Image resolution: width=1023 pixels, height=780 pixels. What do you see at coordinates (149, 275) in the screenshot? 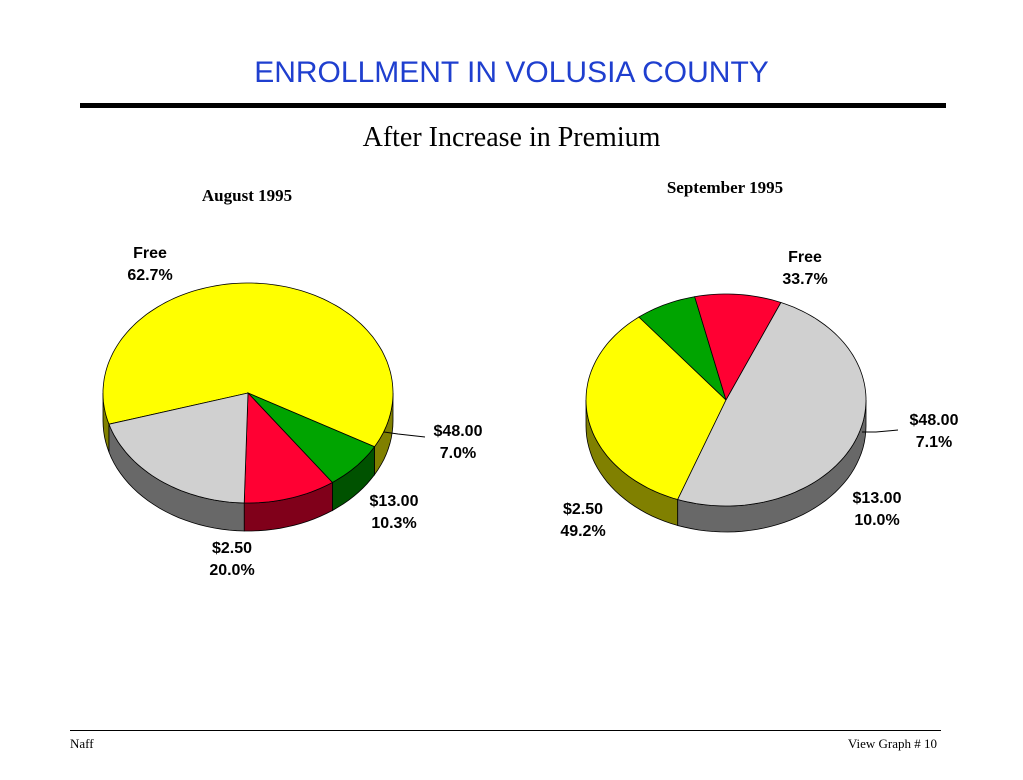
I see `pie-0-pct-free: 62.7%` at bounding box center [149, 275].